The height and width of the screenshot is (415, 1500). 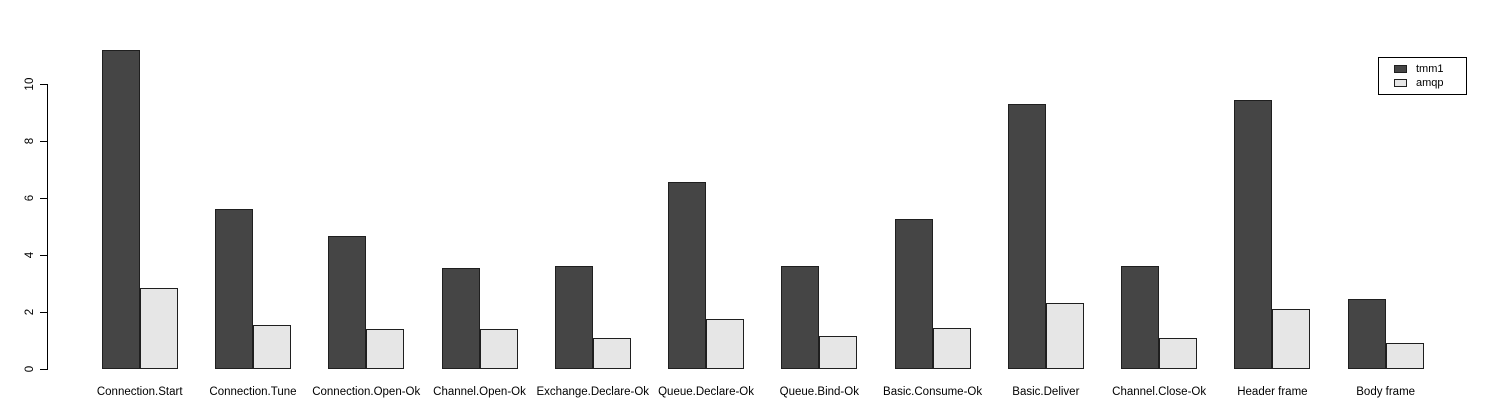 What do you see at coordinates (30, 255) in the screenshot?
I see `y-tick-label: 4` at bounding box center [30, 255].